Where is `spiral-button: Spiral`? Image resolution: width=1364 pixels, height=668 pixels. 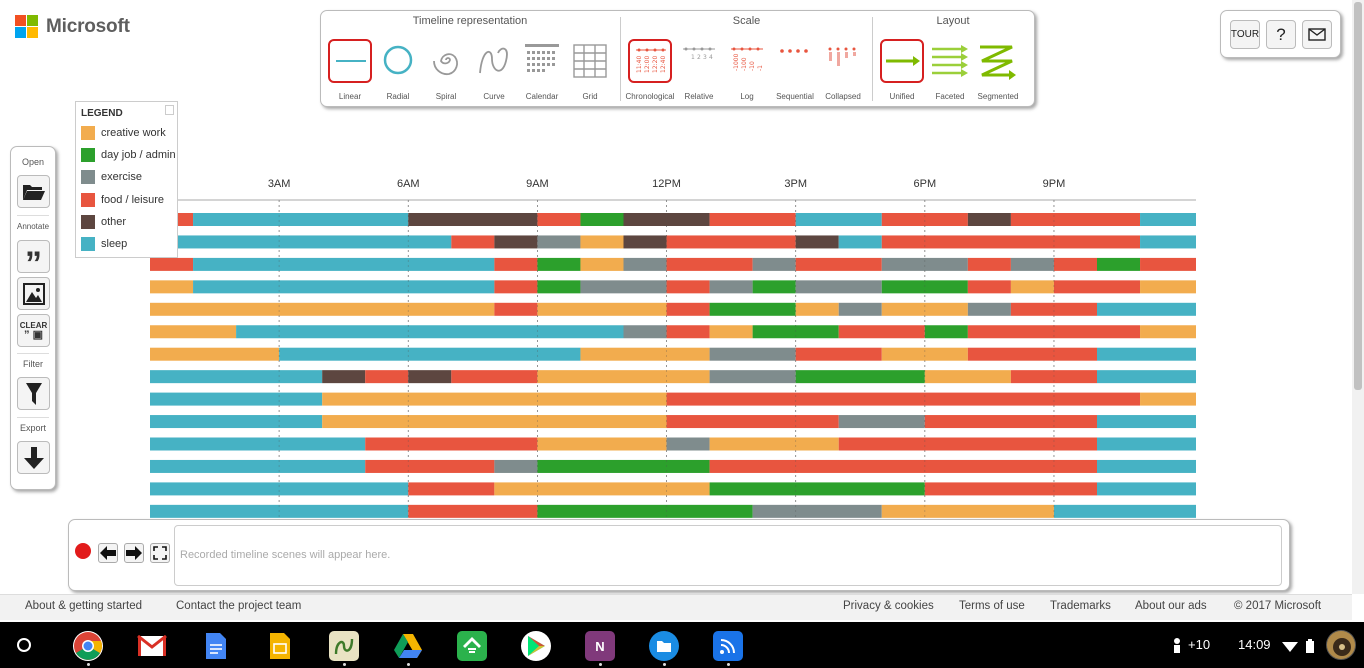 spiral-button: Spiral is located at coordinates (446, 72).